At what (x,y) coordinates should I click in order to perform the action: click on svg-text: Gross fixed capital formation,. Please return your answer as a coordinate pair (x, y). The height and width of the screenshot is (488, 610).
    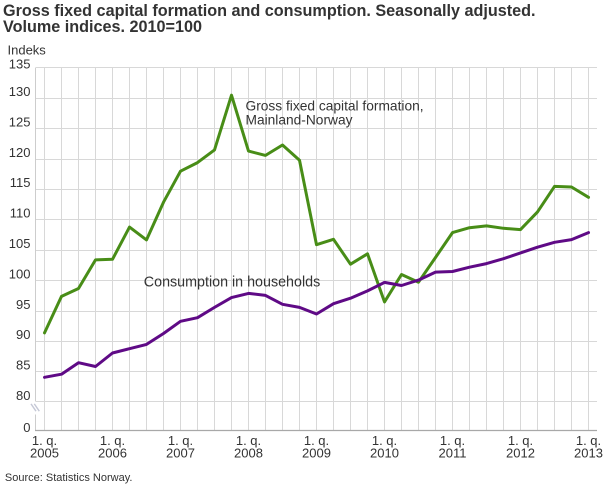
    Looking at the image, I should click on (335, 105).